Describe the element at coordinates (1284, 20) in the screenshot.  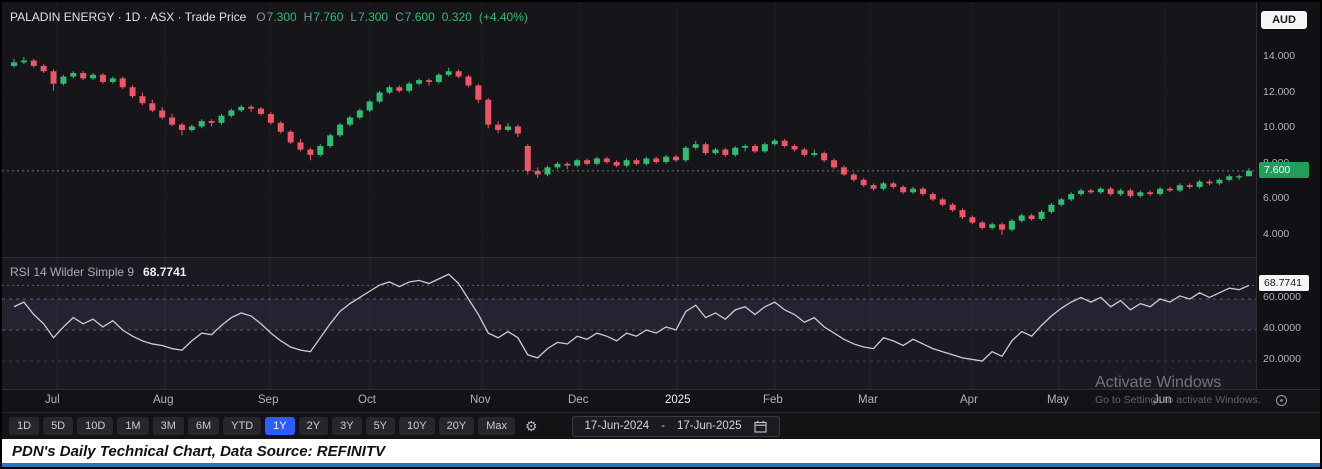
I see `currency-button: AUD` at that location.